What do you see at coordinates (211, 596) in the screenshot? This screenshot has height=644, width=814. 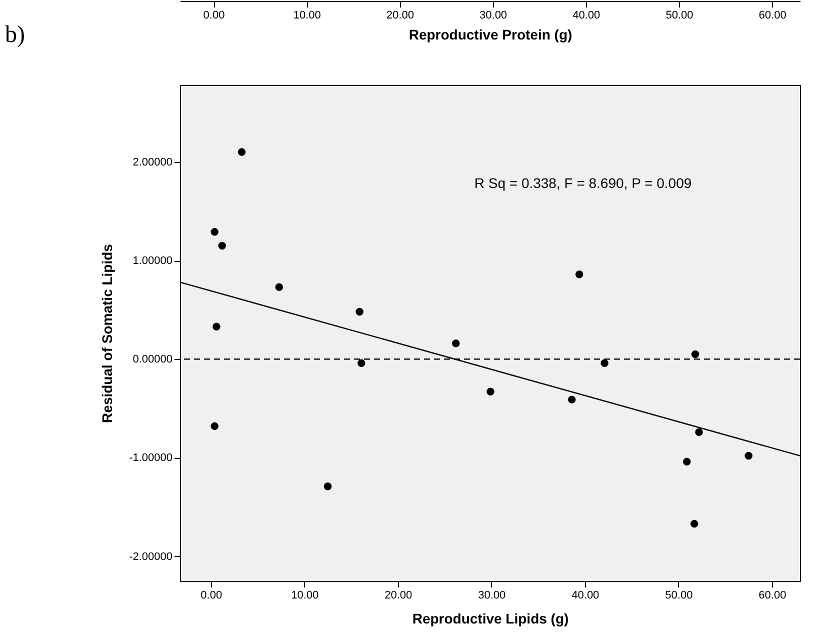 I see `x-tick-label: 0.00` at bounding box center [211, 596].